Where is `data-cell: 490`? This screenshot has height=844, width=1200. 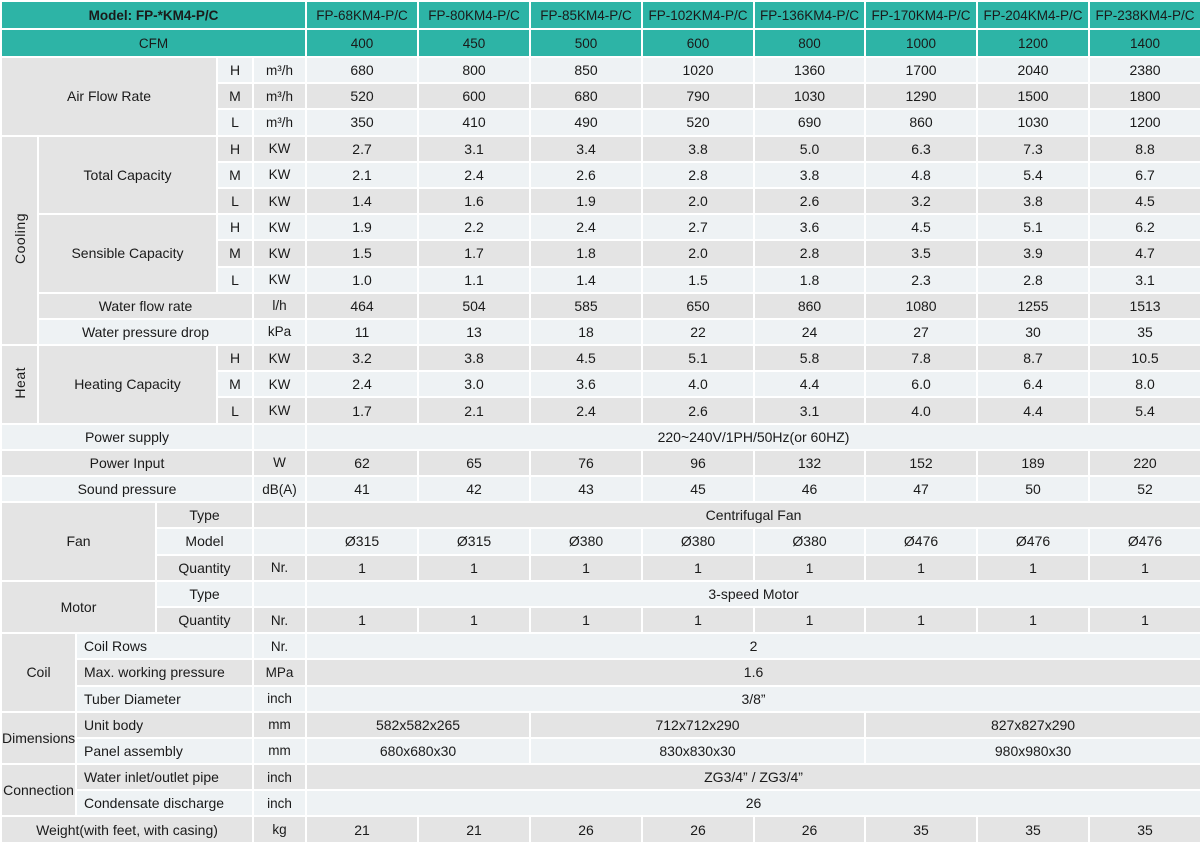
data-cell: 490 is located at coordinates (586, 122).